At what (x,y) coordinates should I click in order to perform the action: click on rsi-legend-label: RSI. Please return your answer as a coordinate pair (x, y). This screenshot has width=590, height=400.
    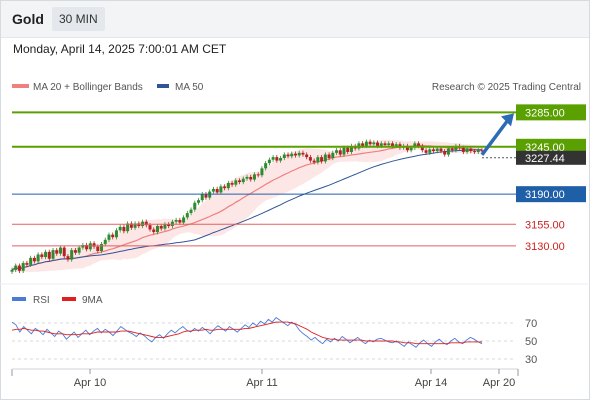
    Looking at the image, I should click on (41, 300).